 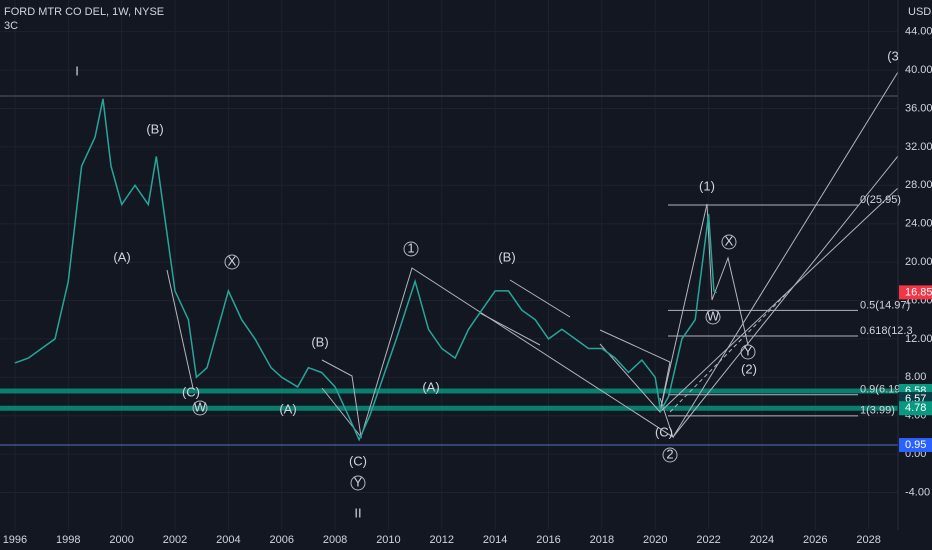 What do you see at coordinates (335, 540) in the screenshot?
I see `x-tick-label: 2008` at bounding box center [335, 540].